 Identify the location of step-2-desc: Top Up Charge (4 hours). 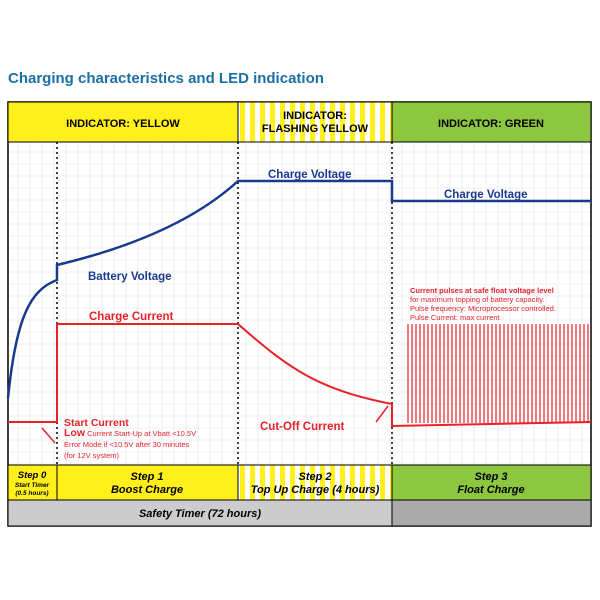
(315, 490).